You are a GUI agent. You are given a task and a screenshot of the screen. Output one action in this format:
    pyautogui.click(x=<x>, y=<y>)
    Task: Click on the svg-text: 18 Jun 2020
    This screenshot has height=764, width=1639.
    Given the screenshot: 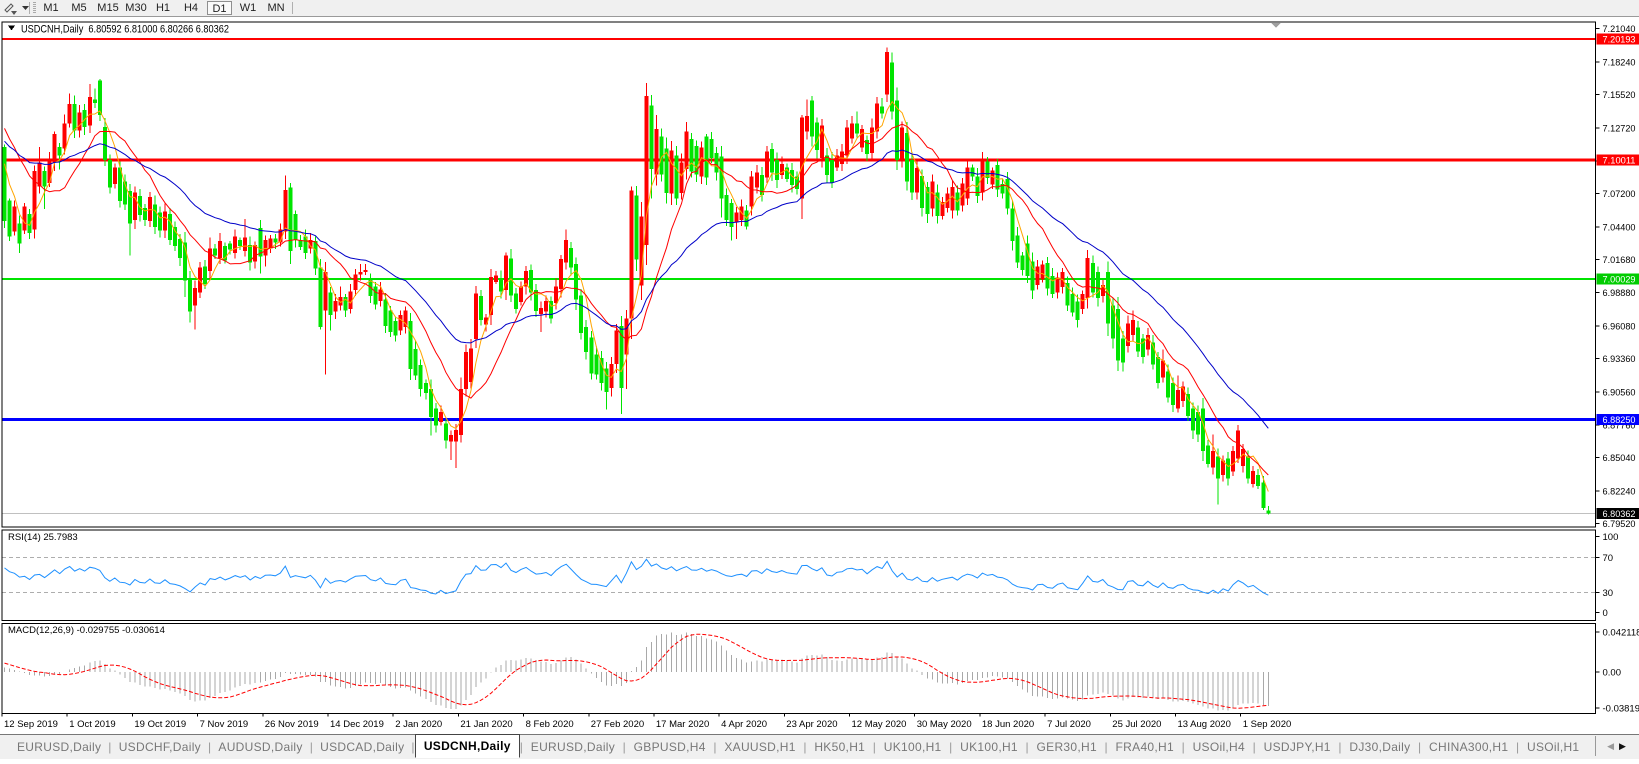 What is the action you would take?
    pyautogui.click(x=1008, y=724)
    